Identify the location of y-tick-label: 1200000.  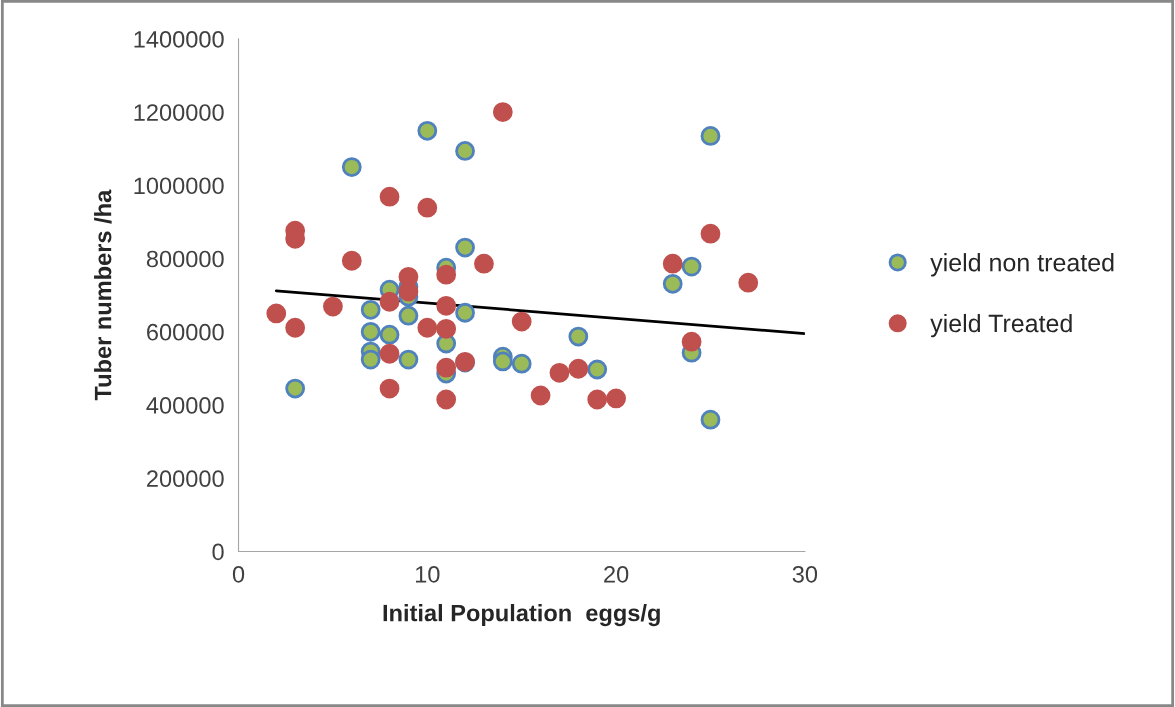
(179, 112).